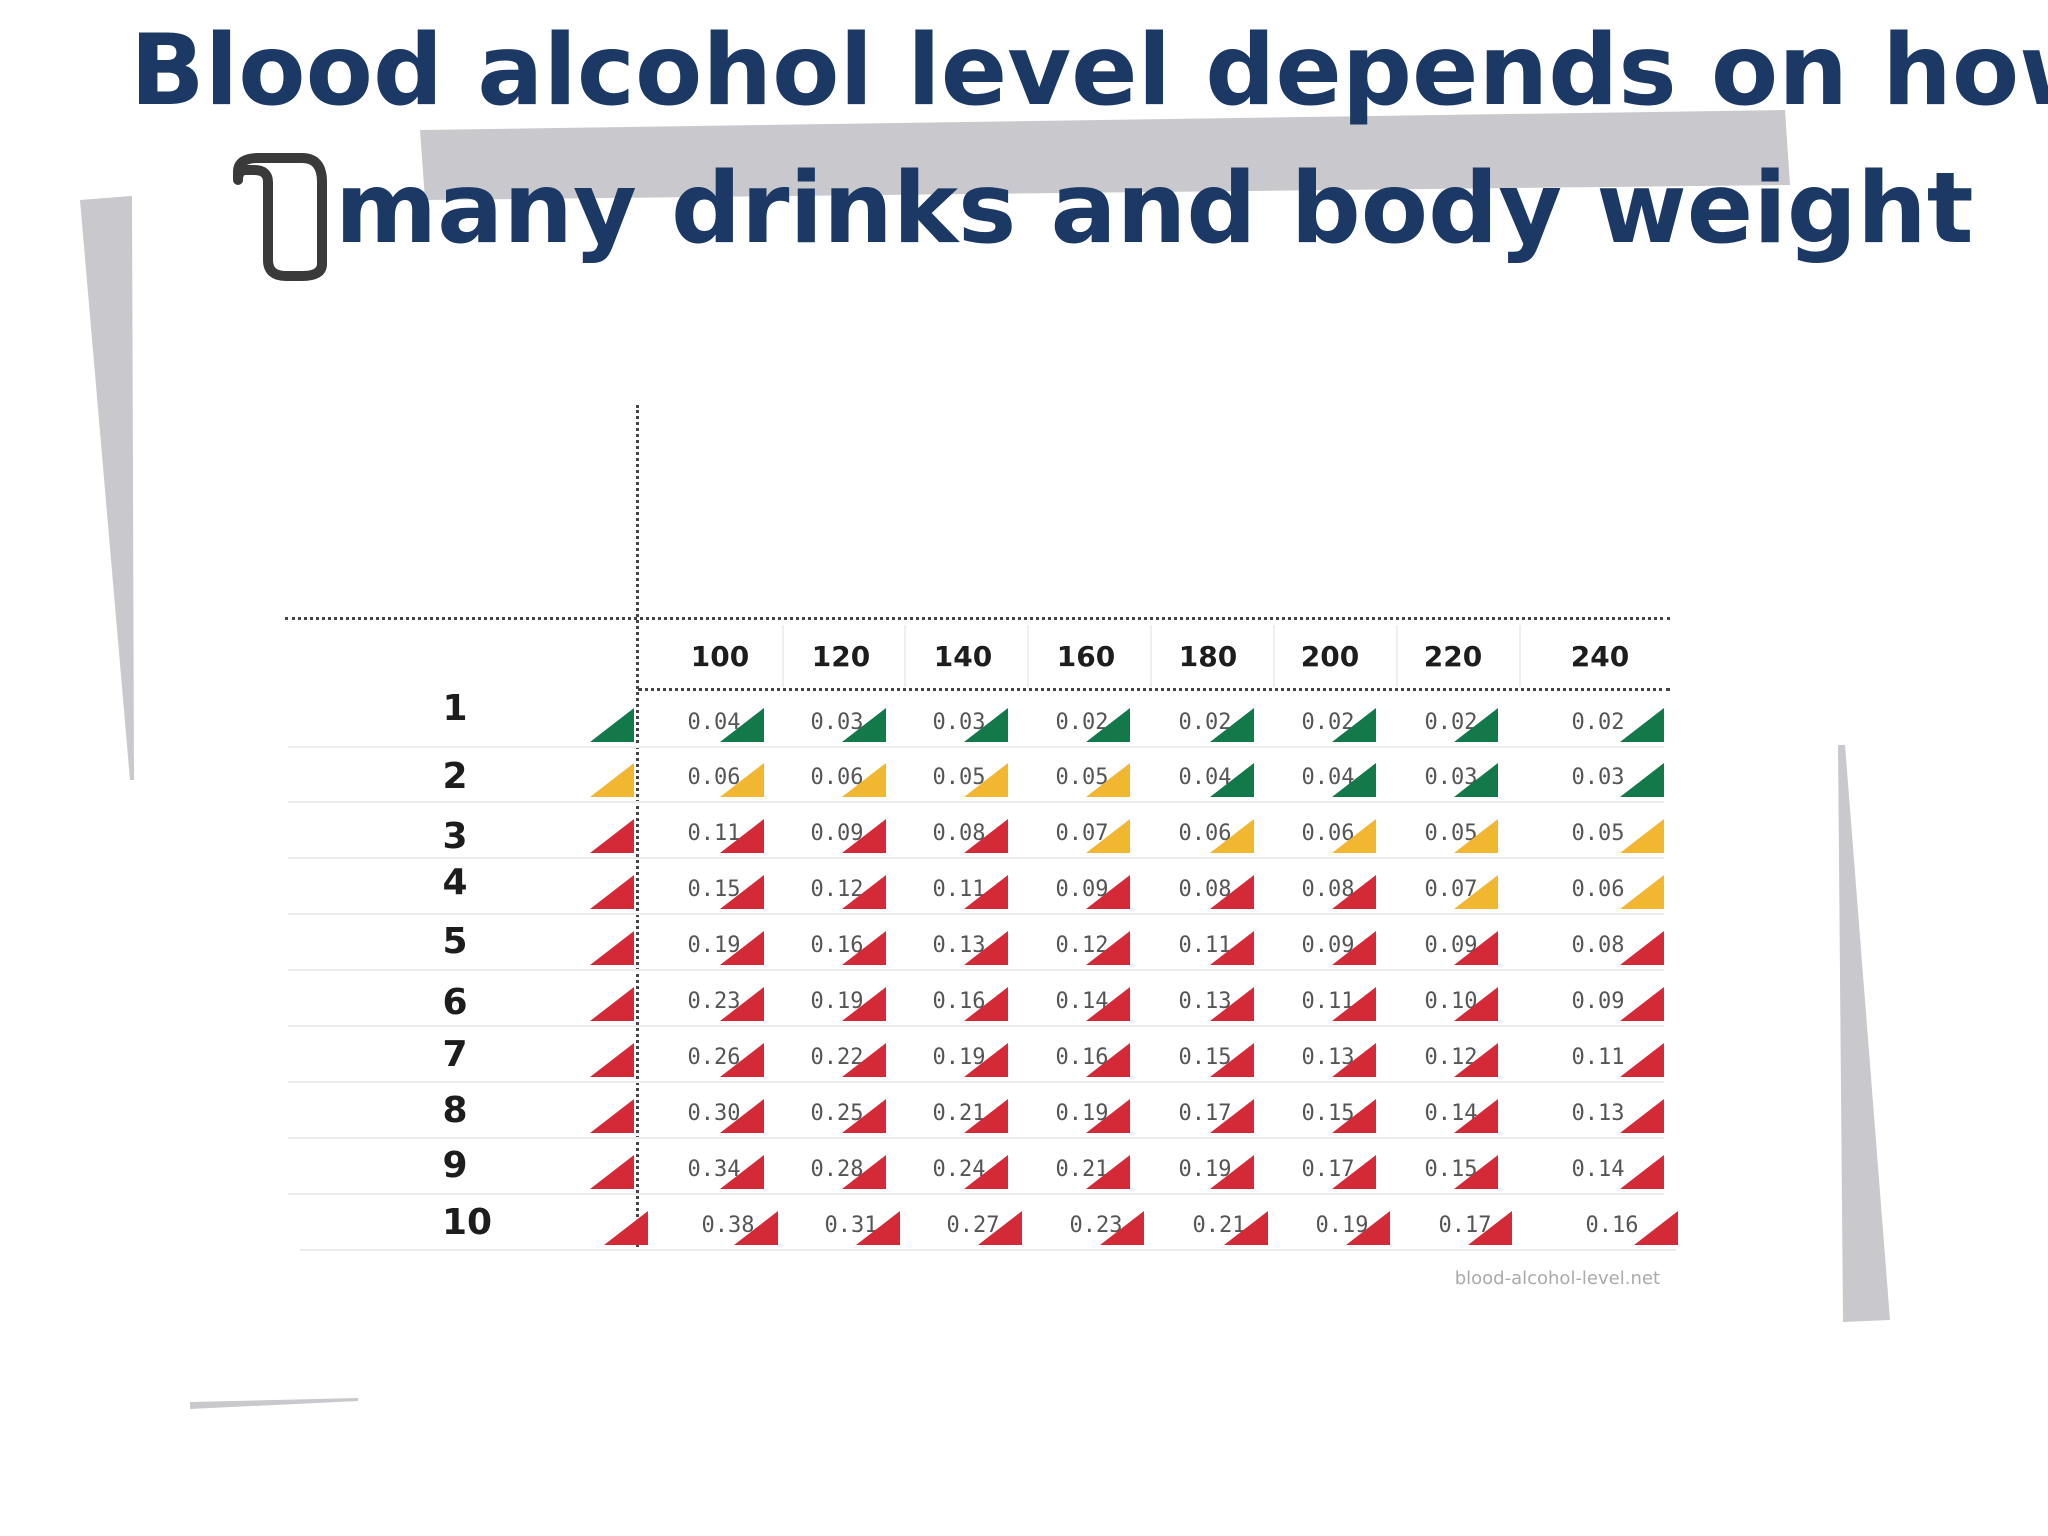 The image size is (2048, 1536). What do you see at coordinates (837, 1113) in the screenshot?
I see `bac-cell: 0.25` at bounding box center [837, 1113].